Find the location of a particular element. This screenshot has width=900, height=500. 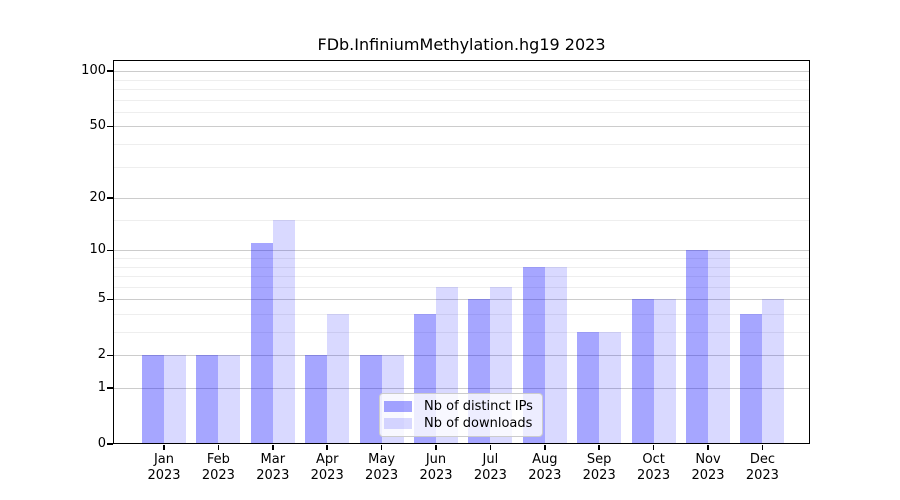

legend: Nb of distinct IPs Nb of downloads is located at coordinates (461, 415).